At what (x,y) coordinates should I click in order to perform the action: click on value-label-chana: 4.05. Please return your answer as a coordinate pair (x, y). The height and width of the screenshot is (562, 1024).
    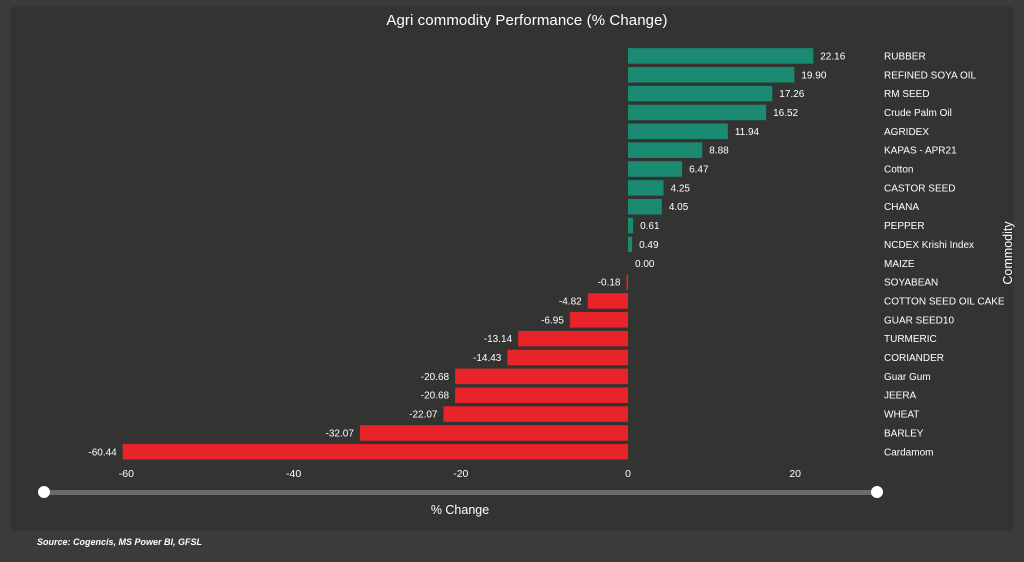
    Looking at the image, I should click on (679, 207).